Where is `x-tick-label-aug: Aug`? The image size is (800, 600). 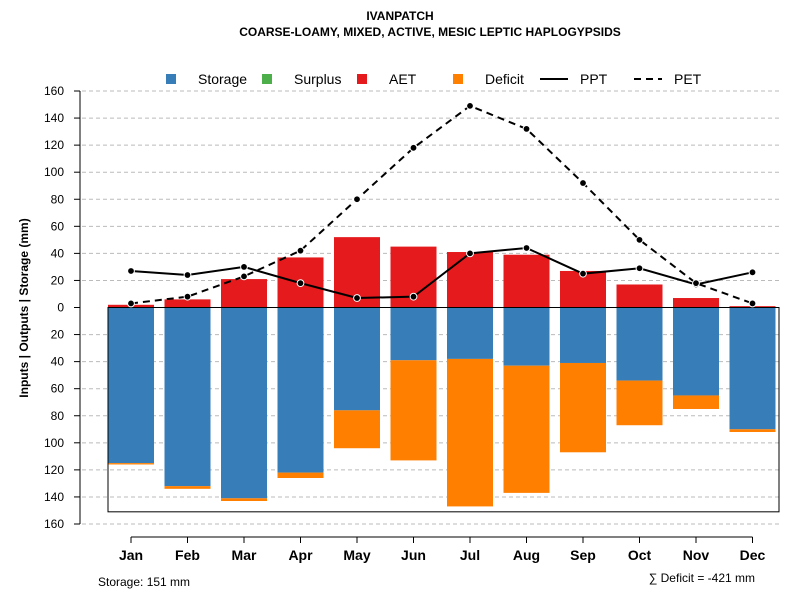
x-tick-label-aug: Aug is located at coordinates (526, 555).